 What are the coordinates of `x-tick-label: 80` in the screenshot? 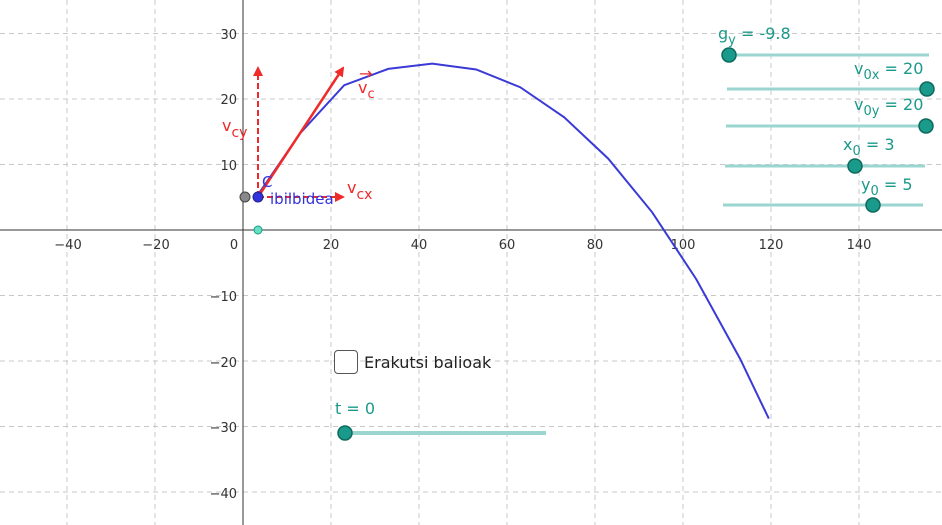 It's located at (595, 245).